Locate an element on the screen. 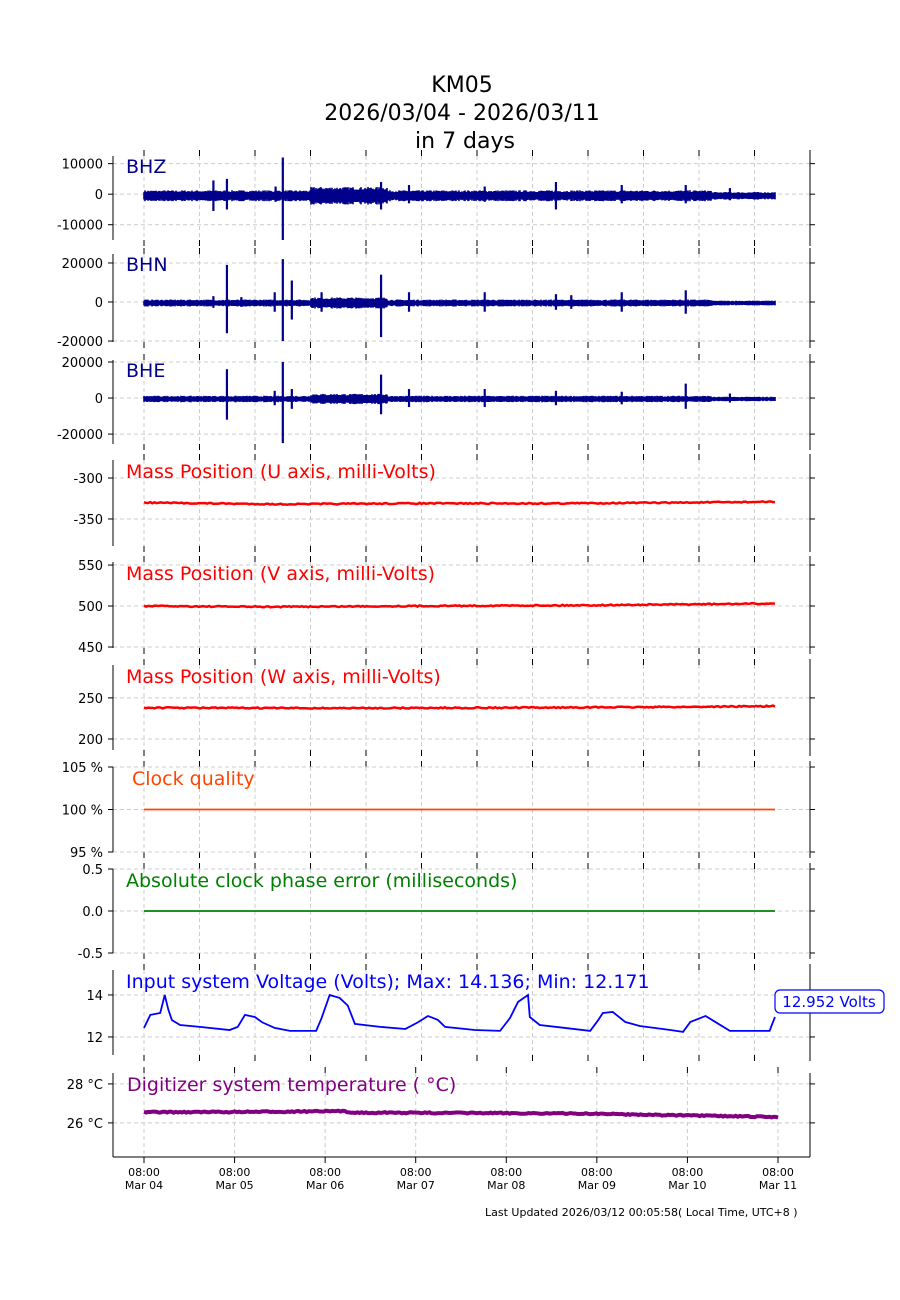 The height and width of the screenshot is (1300, 900). y-tick-label: 10000 is located at coordinates (82, 165).